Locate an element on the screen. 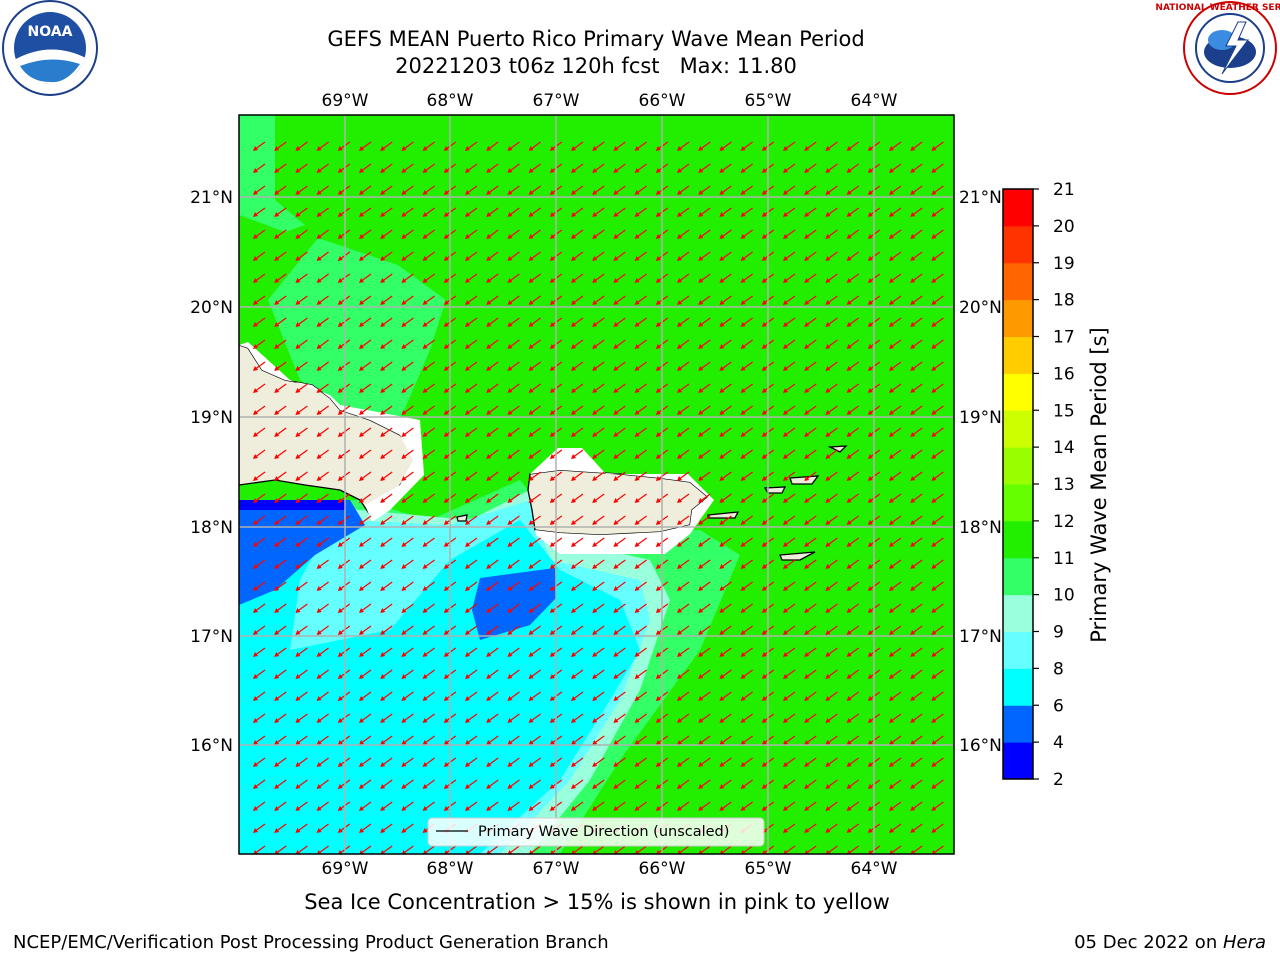 Image resolution: width=1280 pixels, height=960 pixels. colorbar-tick-label: 8 is located at coordinates (1058, 669).